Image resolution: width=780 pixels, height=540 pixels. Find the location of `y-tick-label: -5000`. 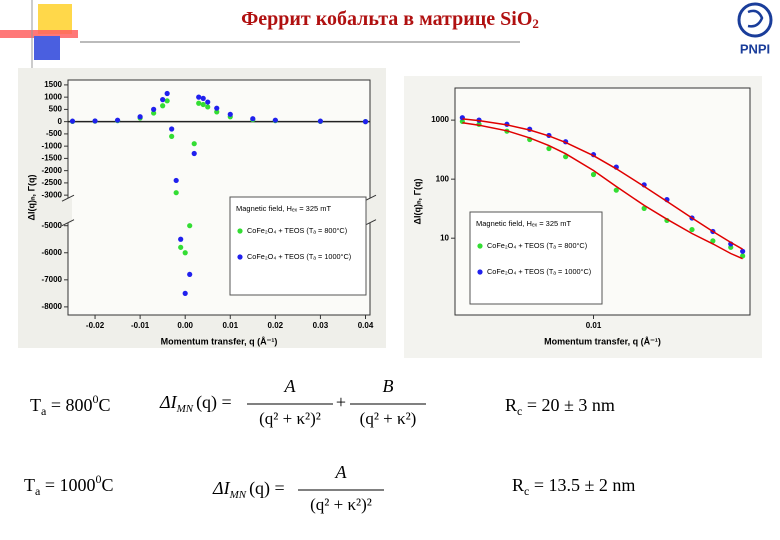

y-tick-label: -5000 is located at coordinates (52, 225).